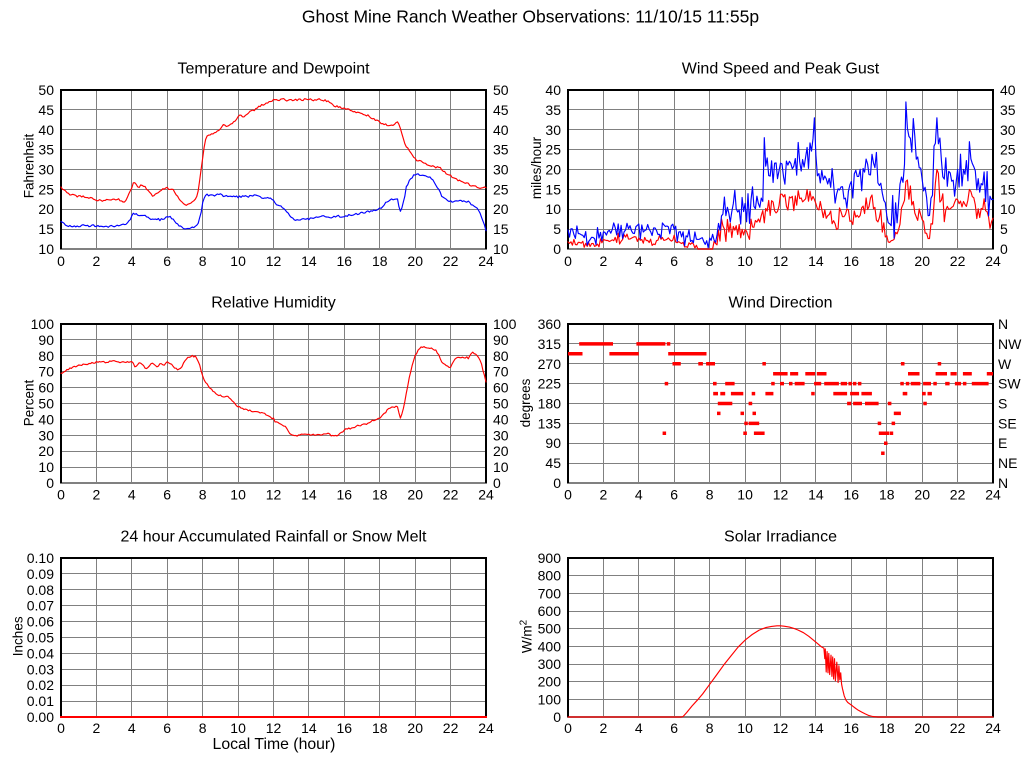 The width and height of the screenshot is (1024, 768). Describe the element at coordinates (40, 606) in the screenshot. I see `svg-text: 0.07` at that location.